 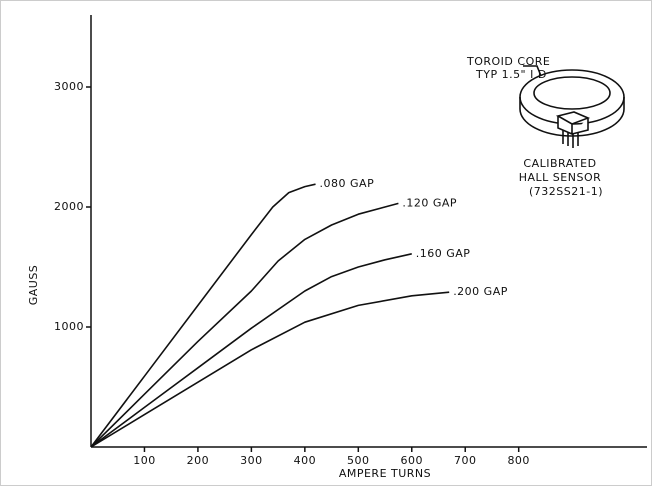 I want to click on annotation: TOROID CORE, so click(x=508, y=61).